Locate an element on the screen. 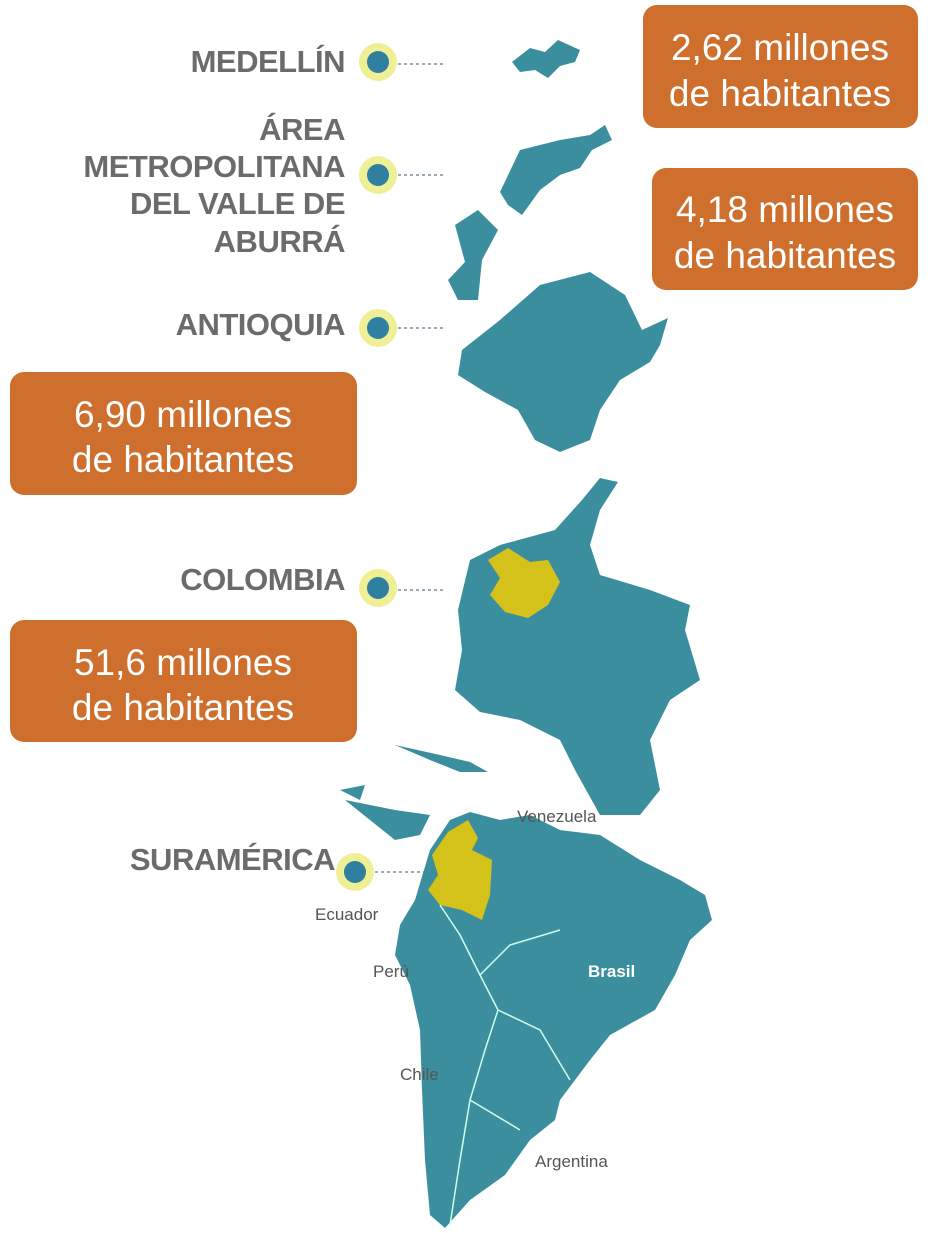  population-text: 2,62 millones is located at coordinates (780, 47).